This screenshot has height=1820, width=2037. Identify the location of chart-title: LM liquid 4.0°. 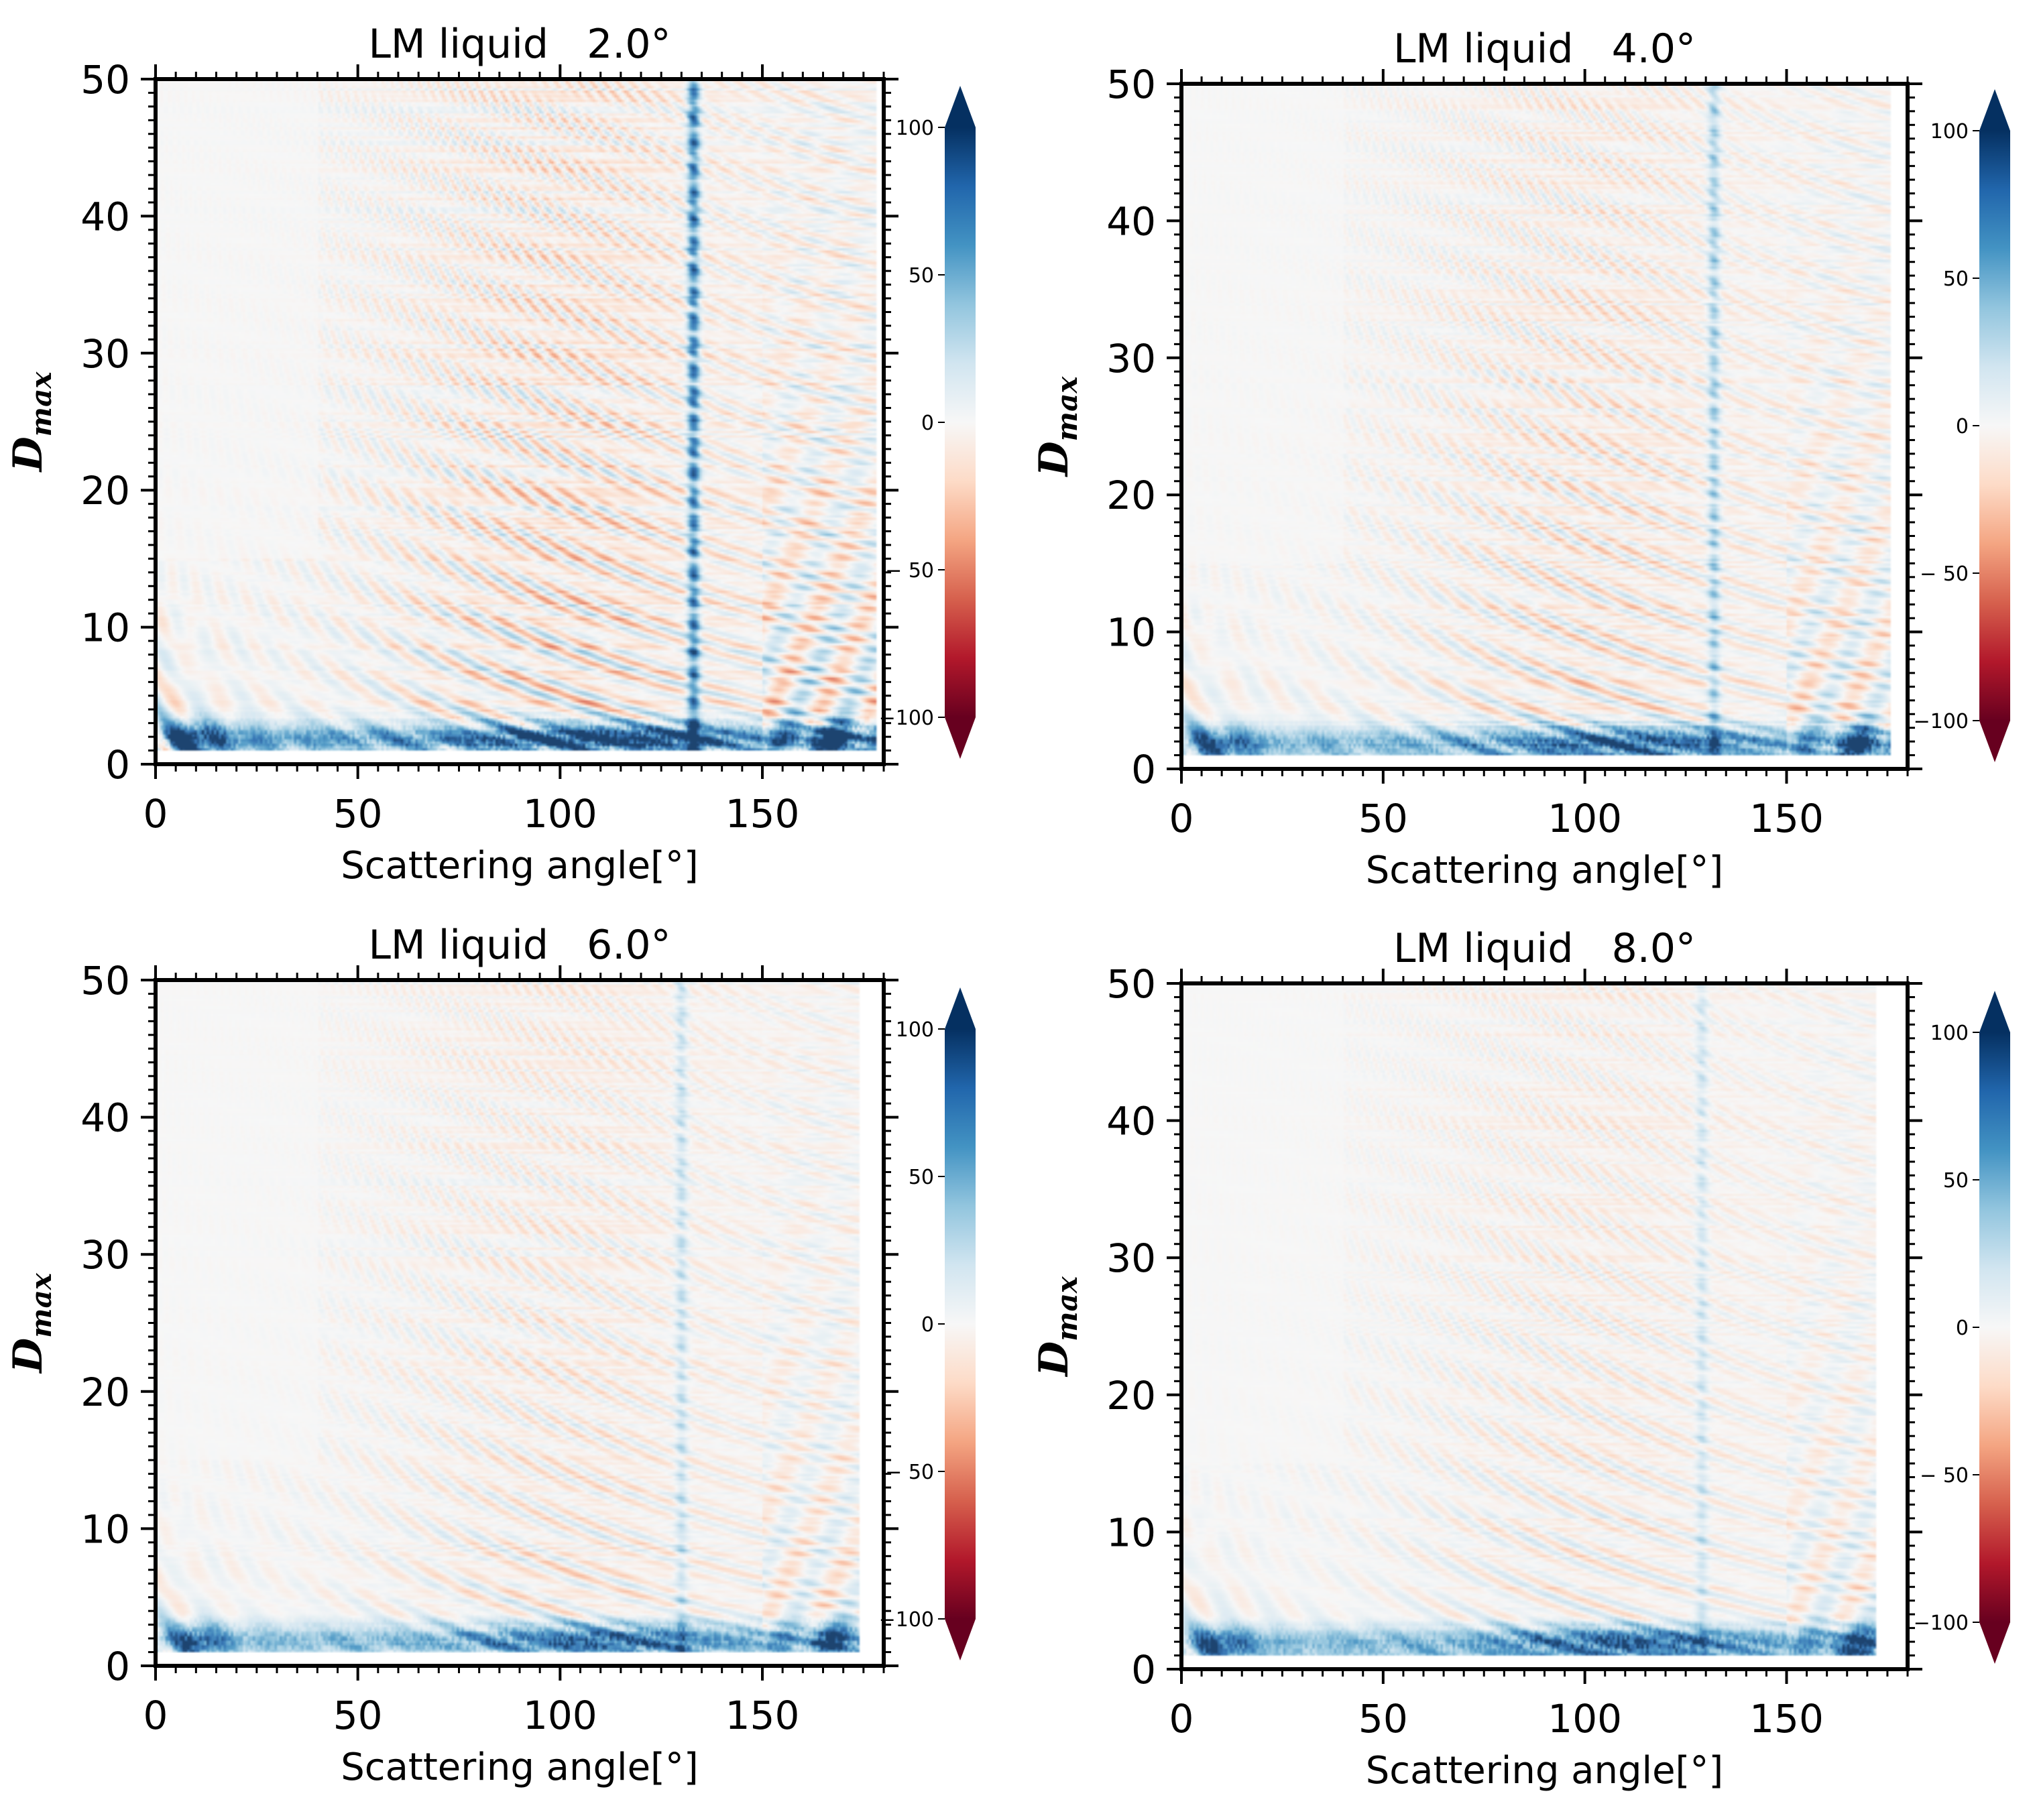
(1544, 48).